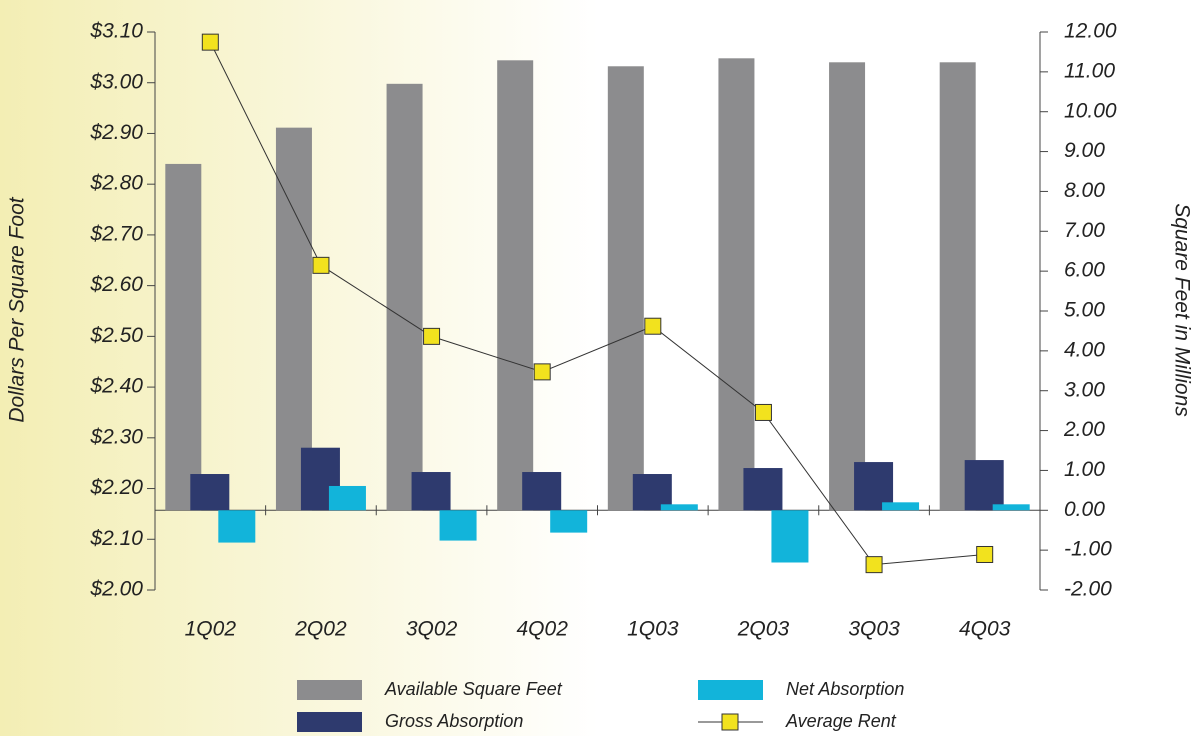 Image resolution: width=1197 pixels, height=736 pixels. I want to click on x-tick-label: 1Q03, so click(653, 629).